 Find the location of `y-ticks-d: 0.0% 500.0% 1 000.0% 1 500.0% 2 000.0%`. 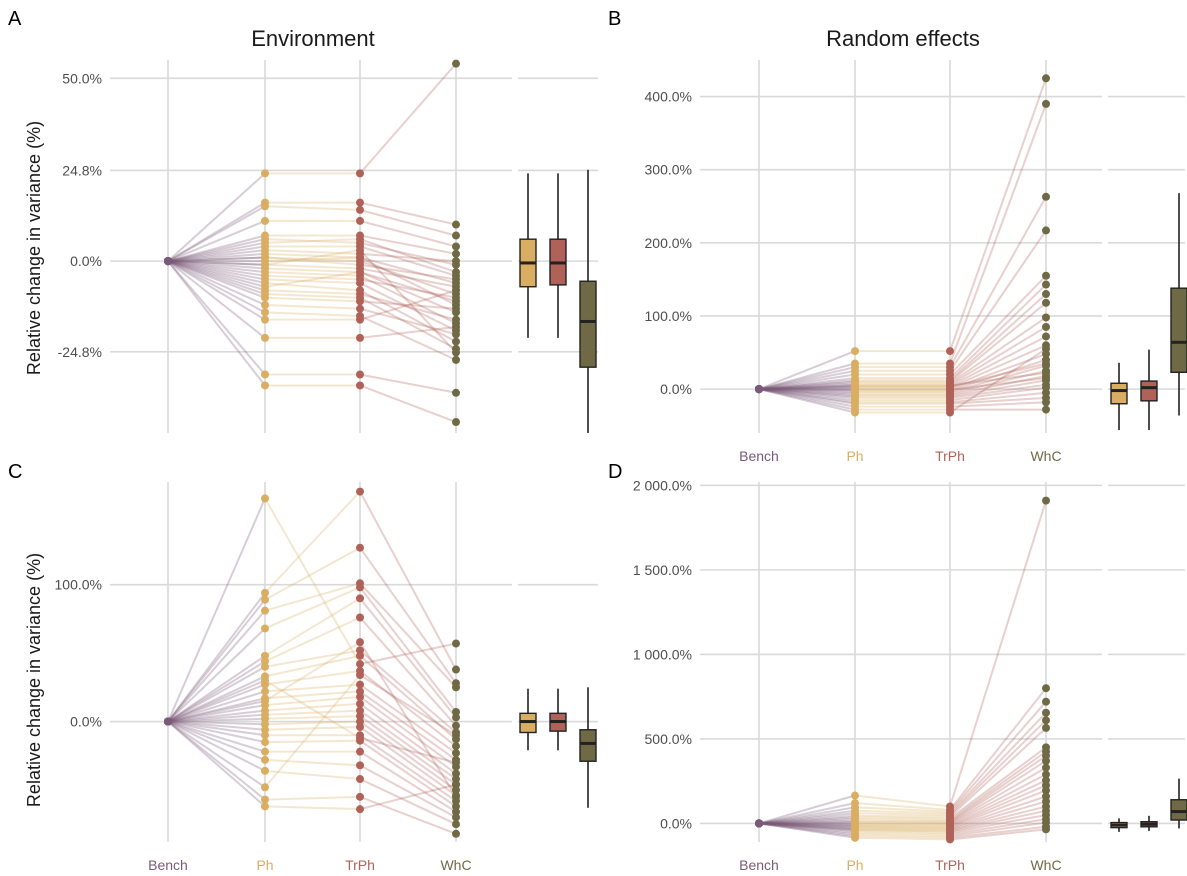

y-ticks-d: 0.0% 500.0% 1 000.0% 1 500.0% 2 000.0% is located at coordinates (662, 654).